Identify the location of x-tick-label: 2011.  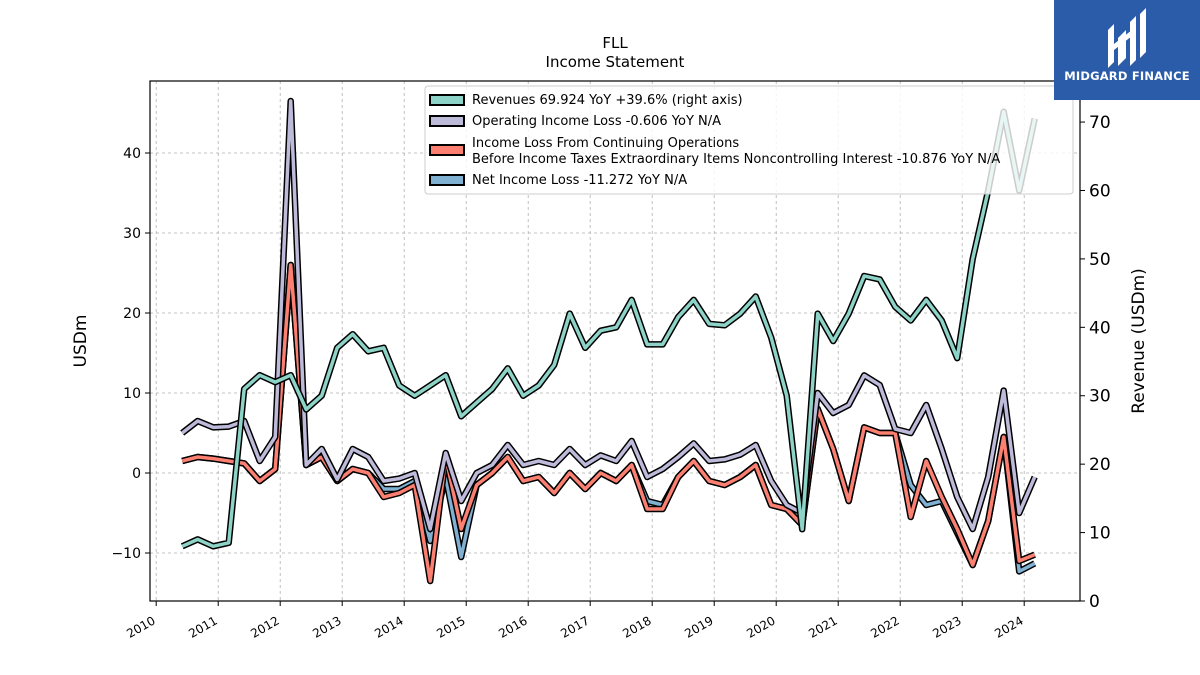
(202, 626).